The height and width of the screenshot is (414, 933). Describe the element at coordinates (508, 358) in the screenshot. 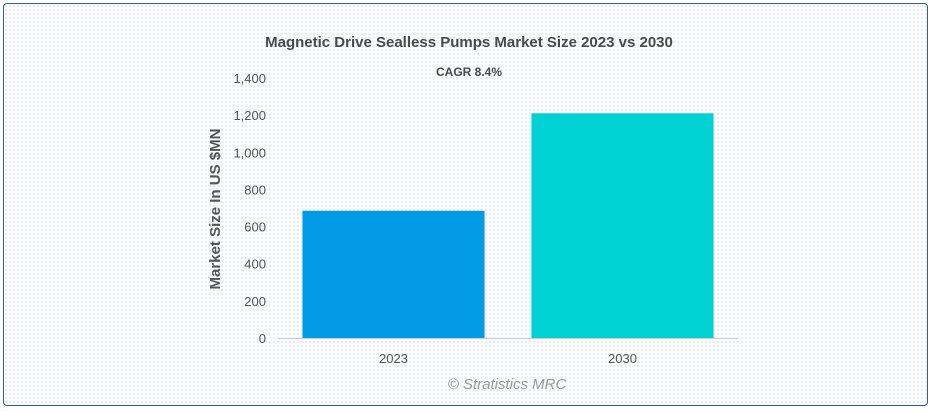

I see `x-axis-ticks: 2023 2030` at that location.